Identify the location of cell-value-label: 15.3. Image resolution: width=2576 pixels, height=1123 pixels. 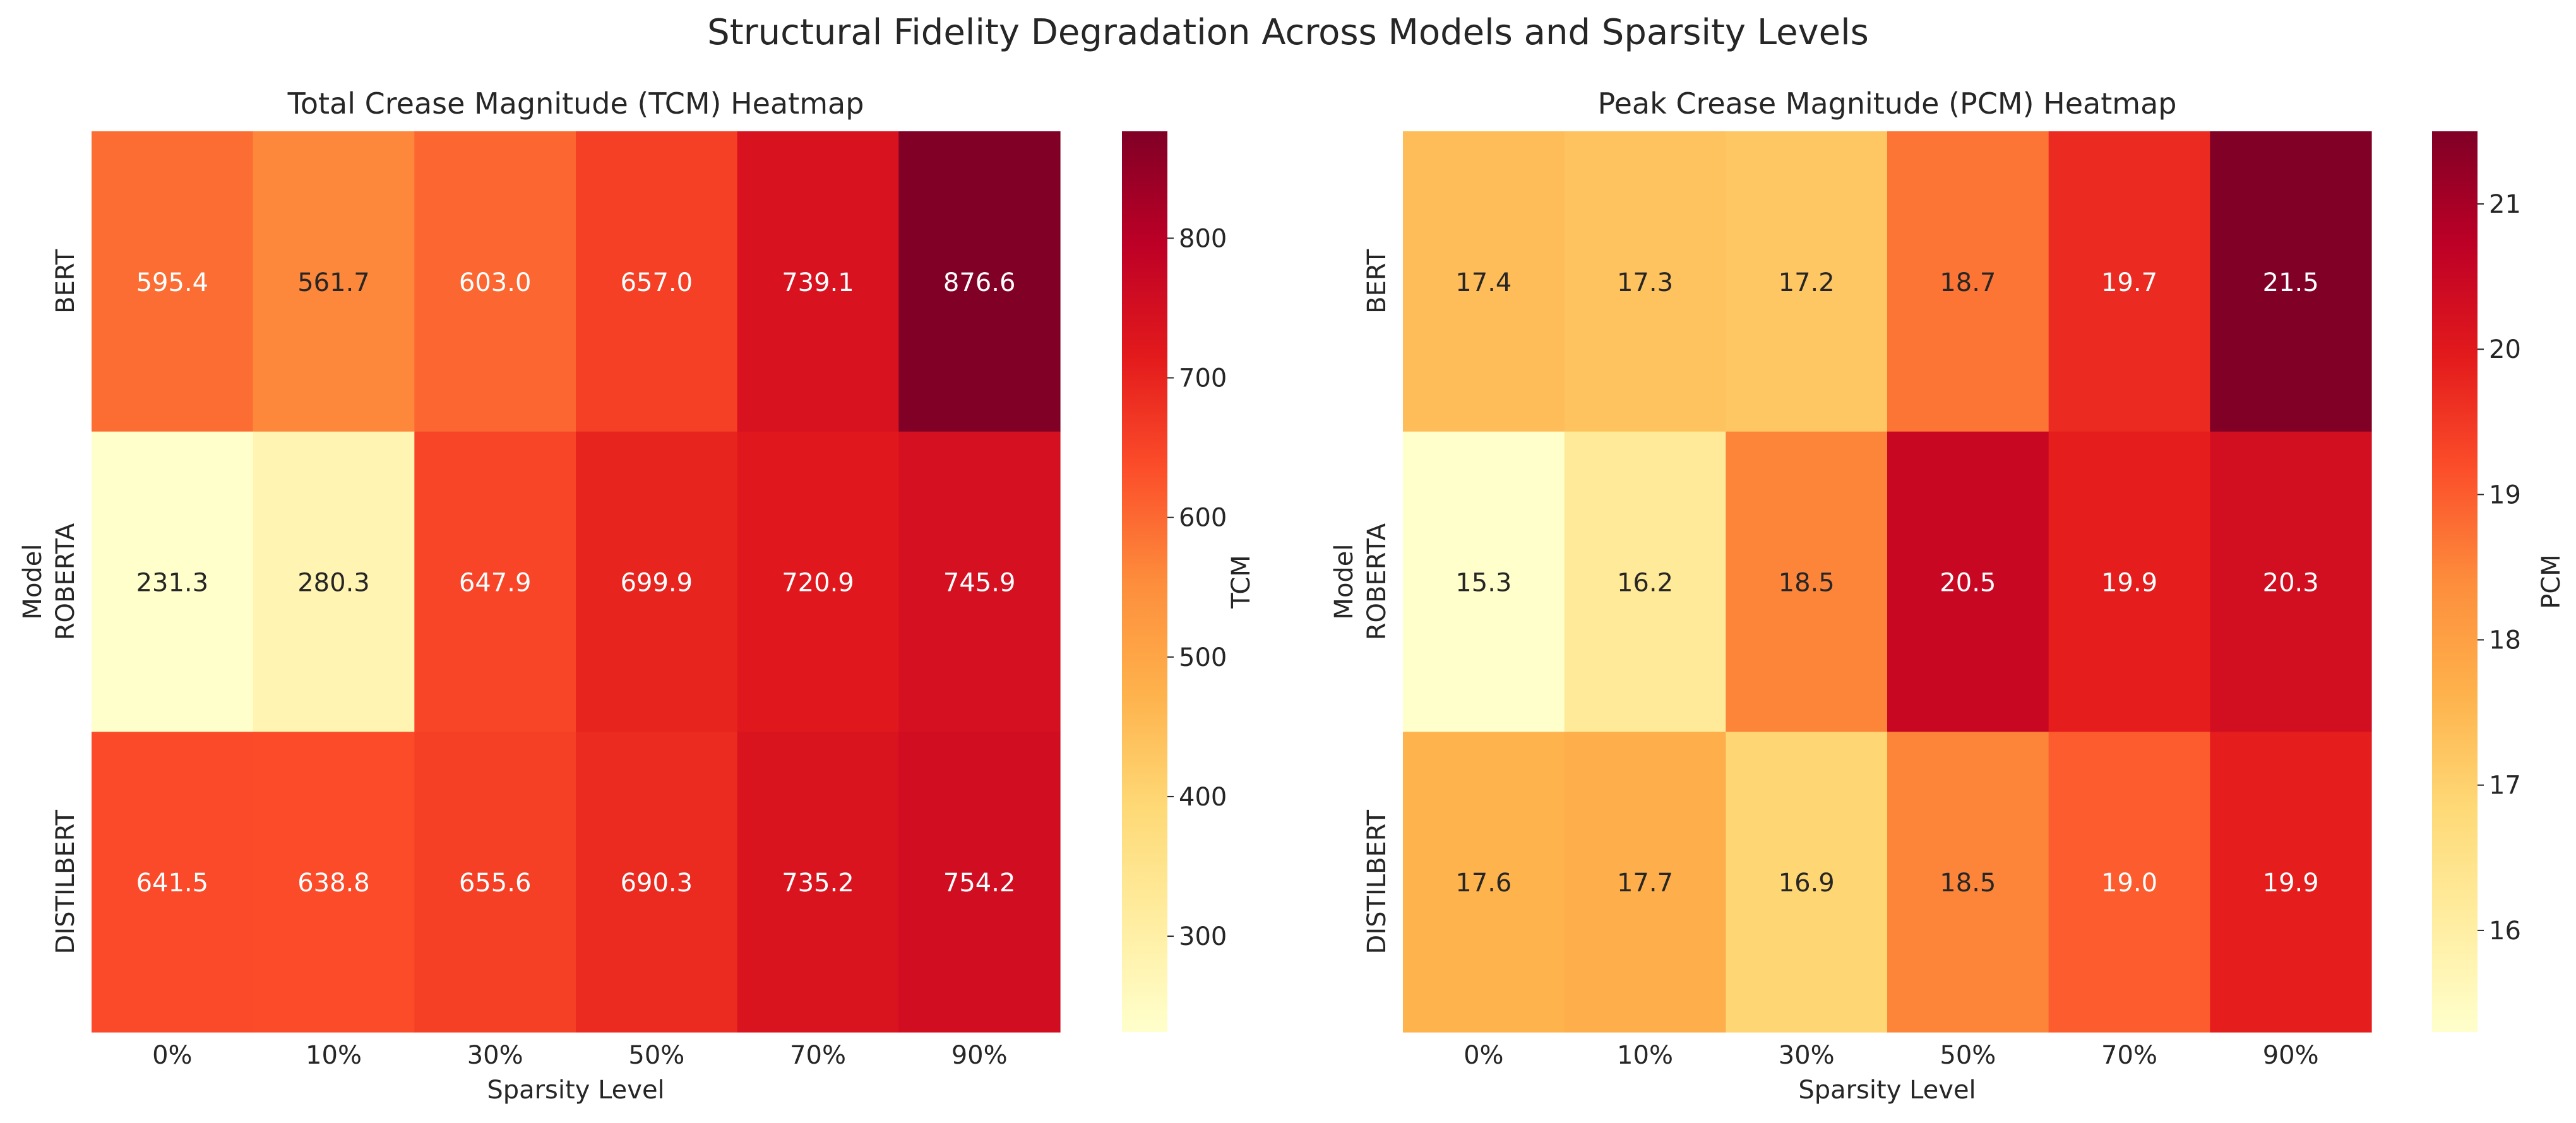
(1483, 583).